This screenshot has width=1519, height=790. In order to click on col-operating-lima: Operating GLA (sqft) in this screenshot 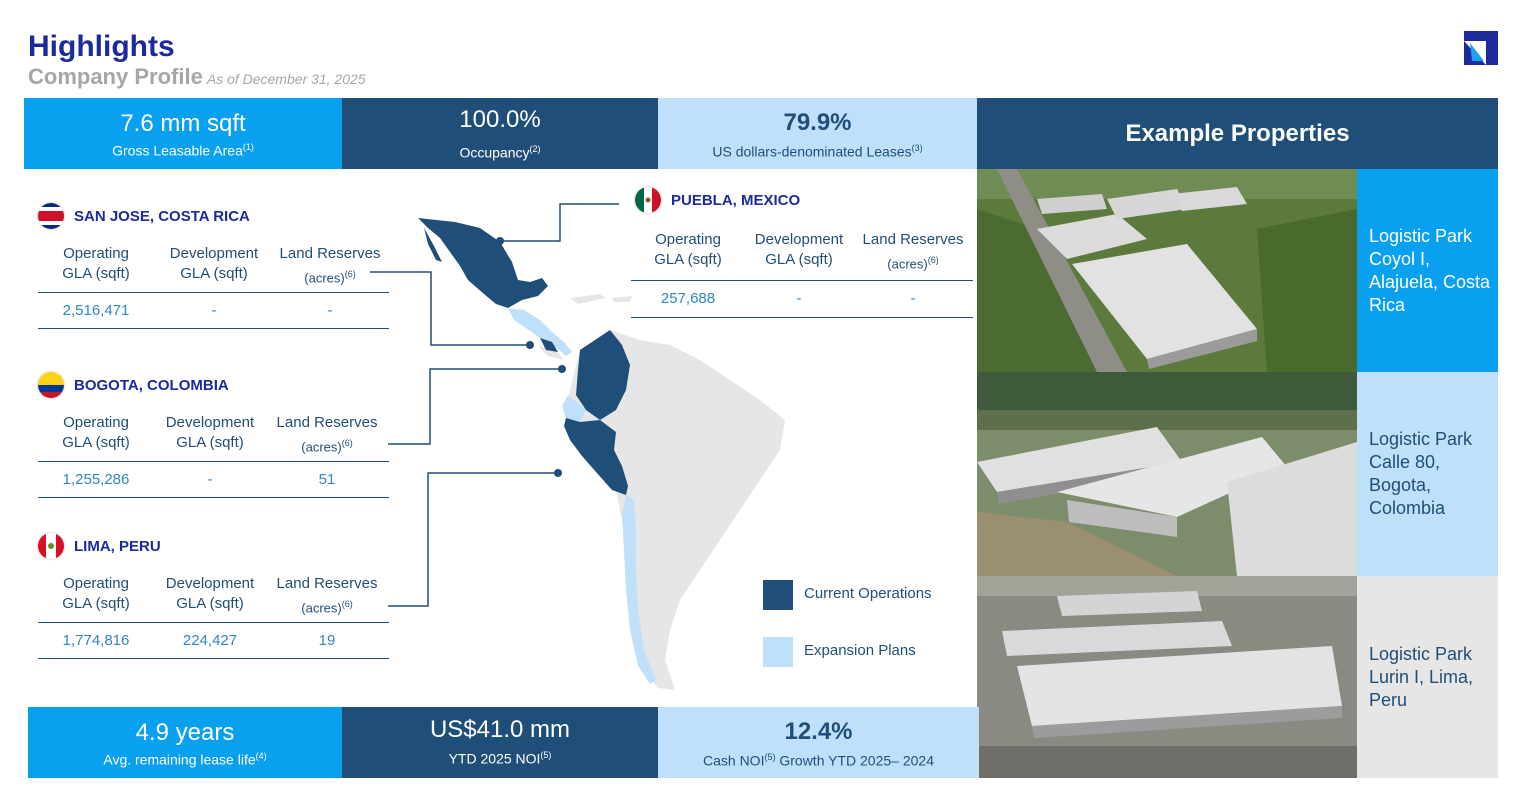, I will do `click(96, 594)`.